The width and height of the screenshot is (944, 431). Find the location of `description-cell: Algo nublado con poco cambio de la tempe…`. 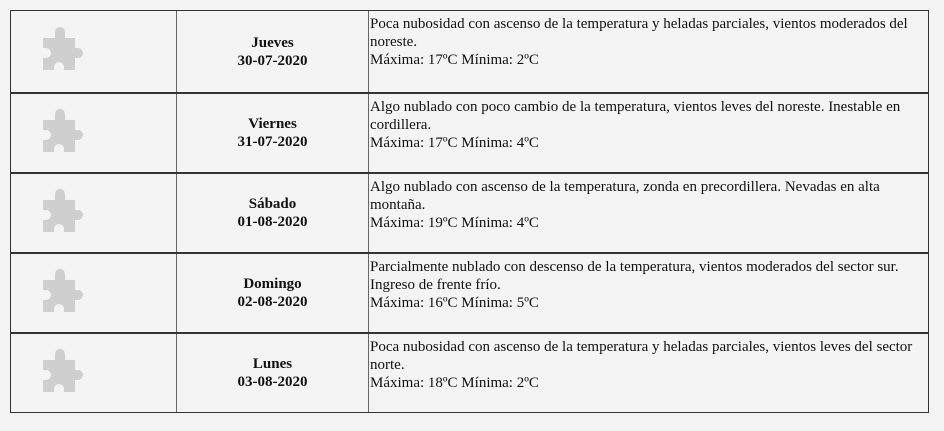

description-cell: Algo nublado con poco cambio de la tempe… is located at coordinates (648, 133).